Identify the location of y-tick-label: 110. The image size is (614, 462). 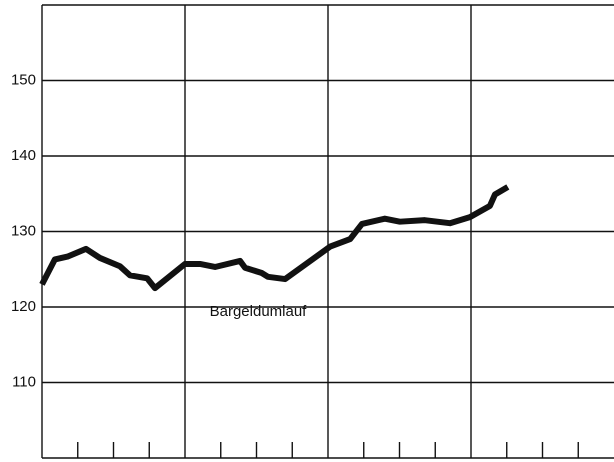
(24, 381).